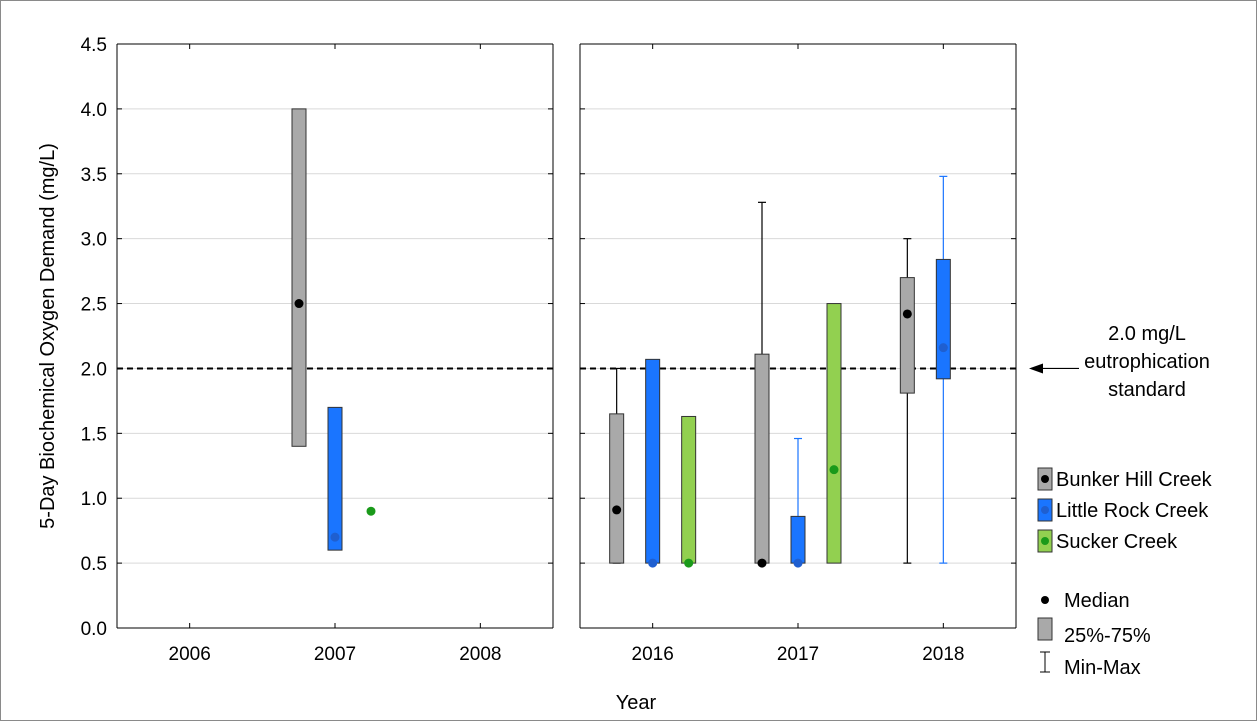 This screenshot has height=721, width=1257. What do you see at coordinates (94, 434) in the screenshot?
I see `y-tick-label: 1.5` at bounding box center [94, 434].